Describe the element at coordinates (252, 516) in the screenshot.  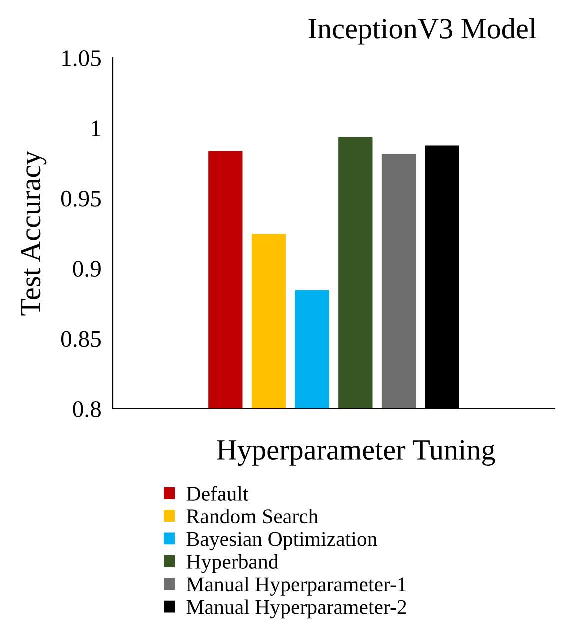
I see `legend-label: Random Search` at that location.